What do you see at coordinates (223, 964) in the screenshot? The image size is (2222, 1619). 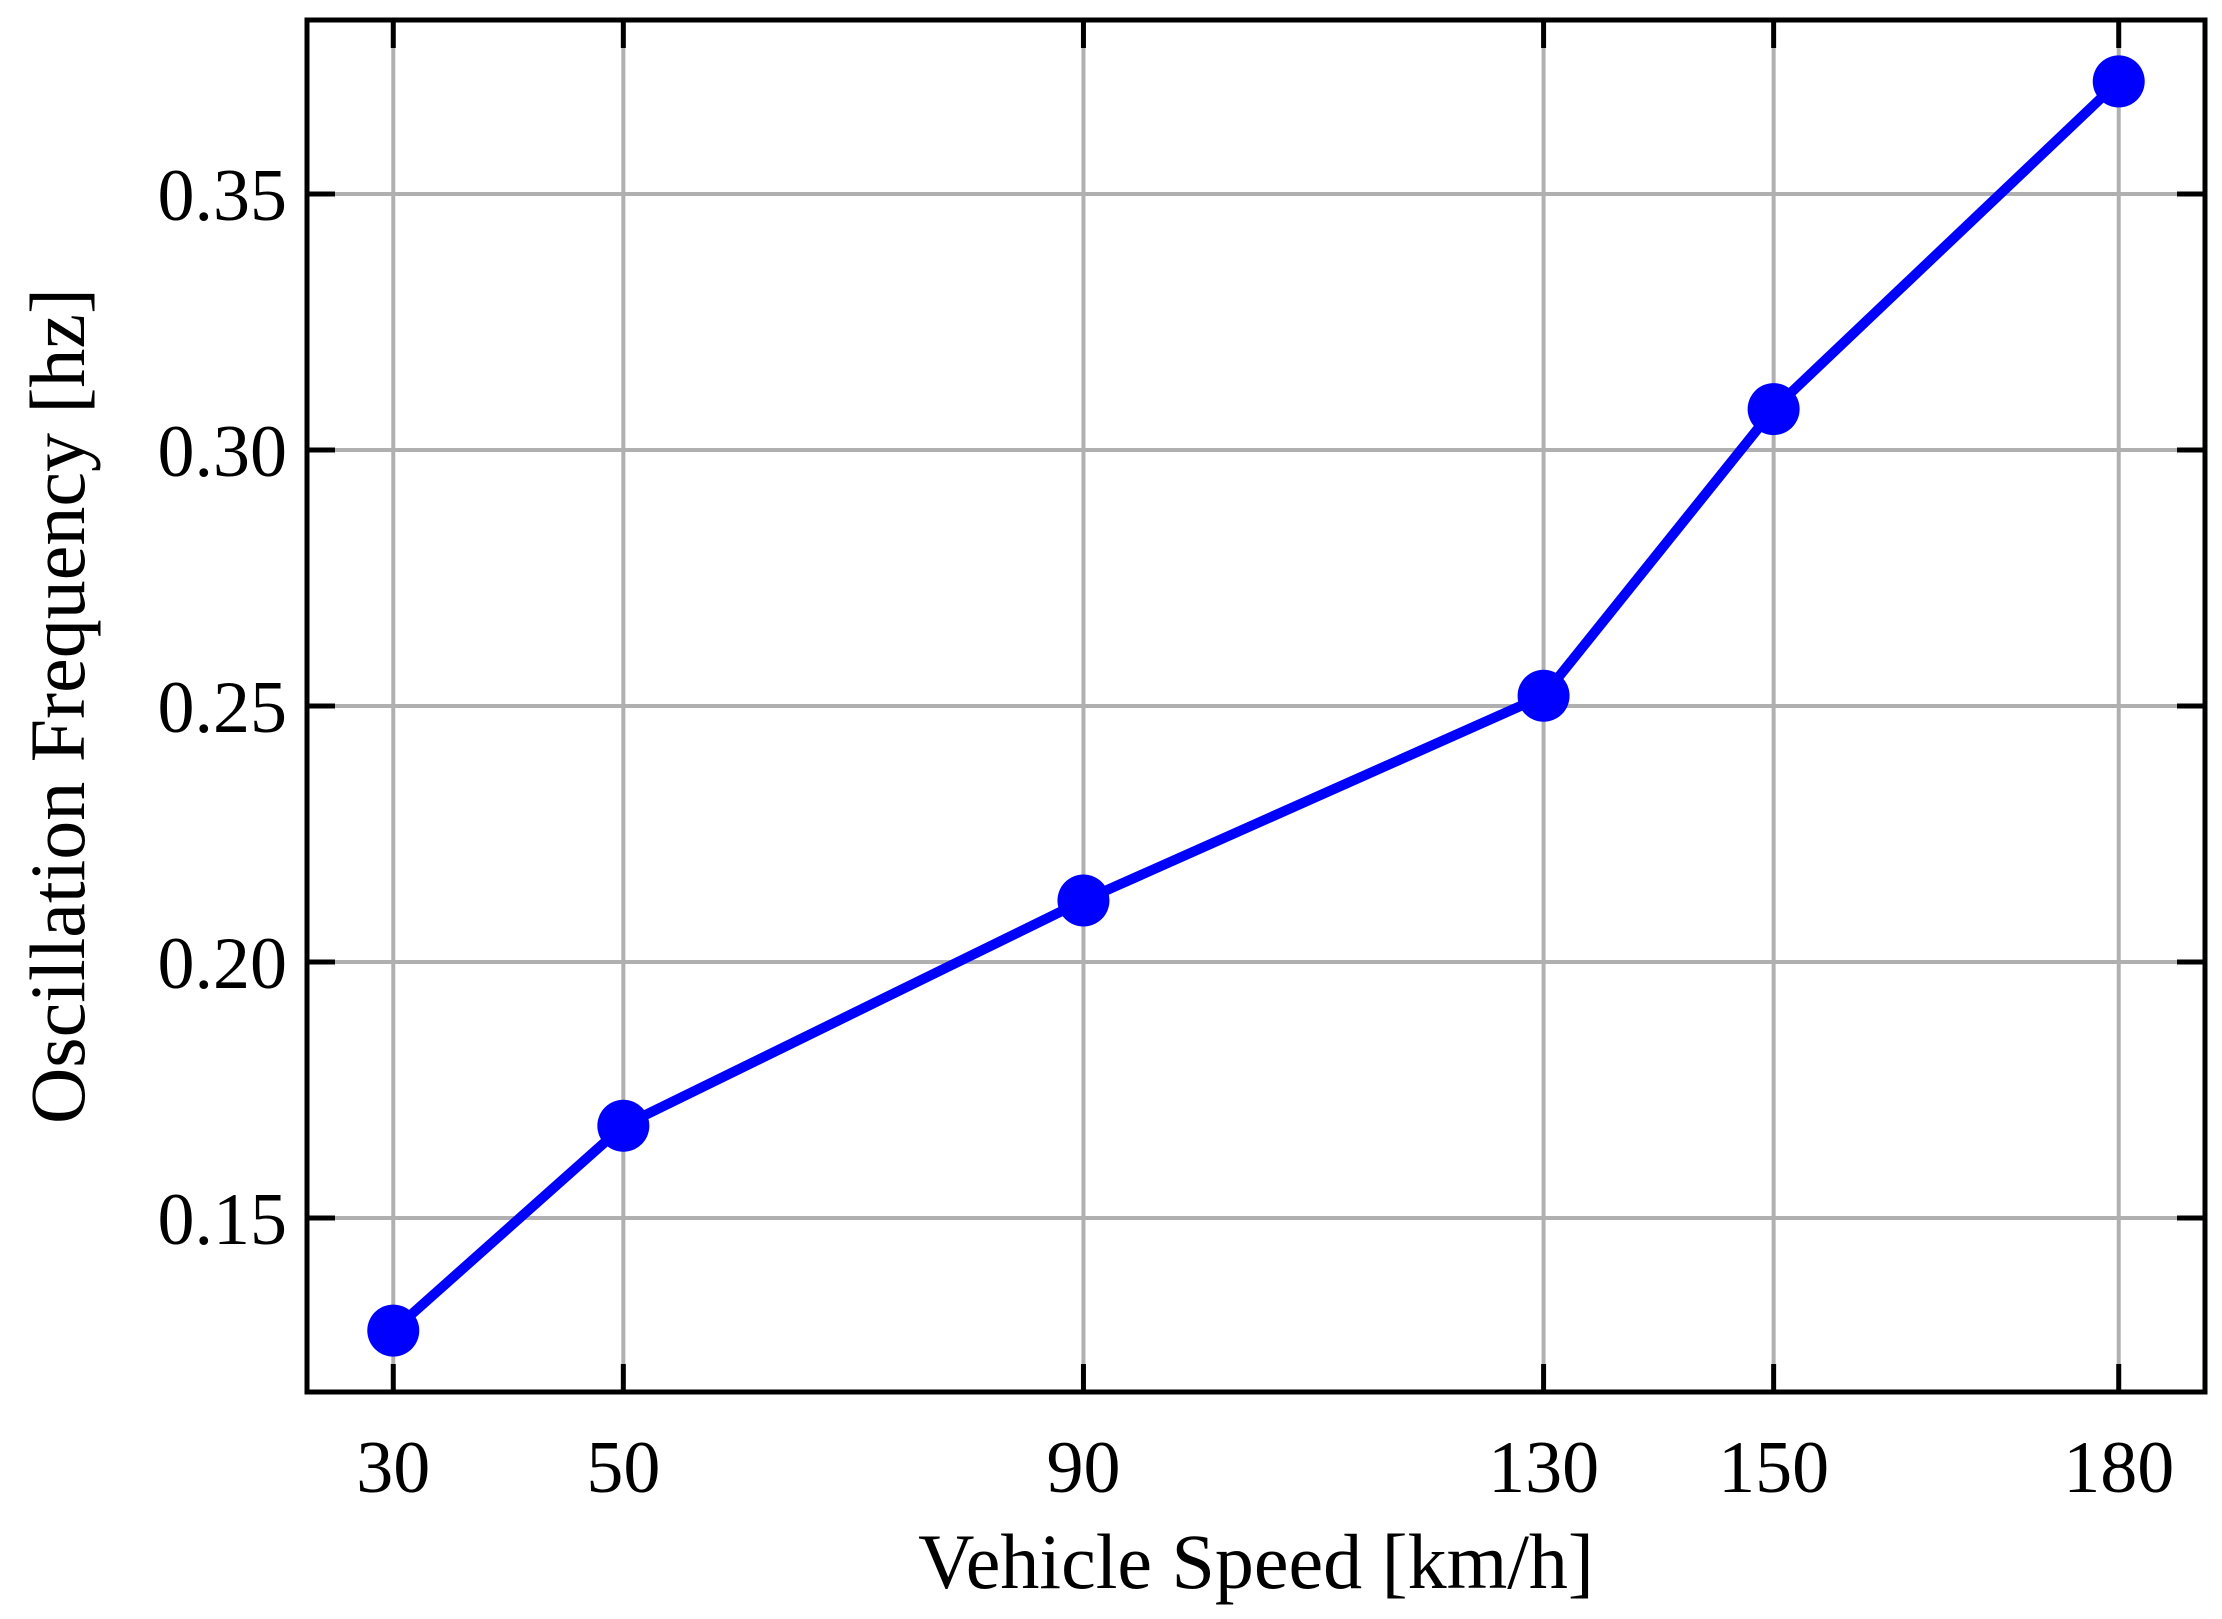 I see `y-tick-label: 0.20` at bounding box center [223, 964].